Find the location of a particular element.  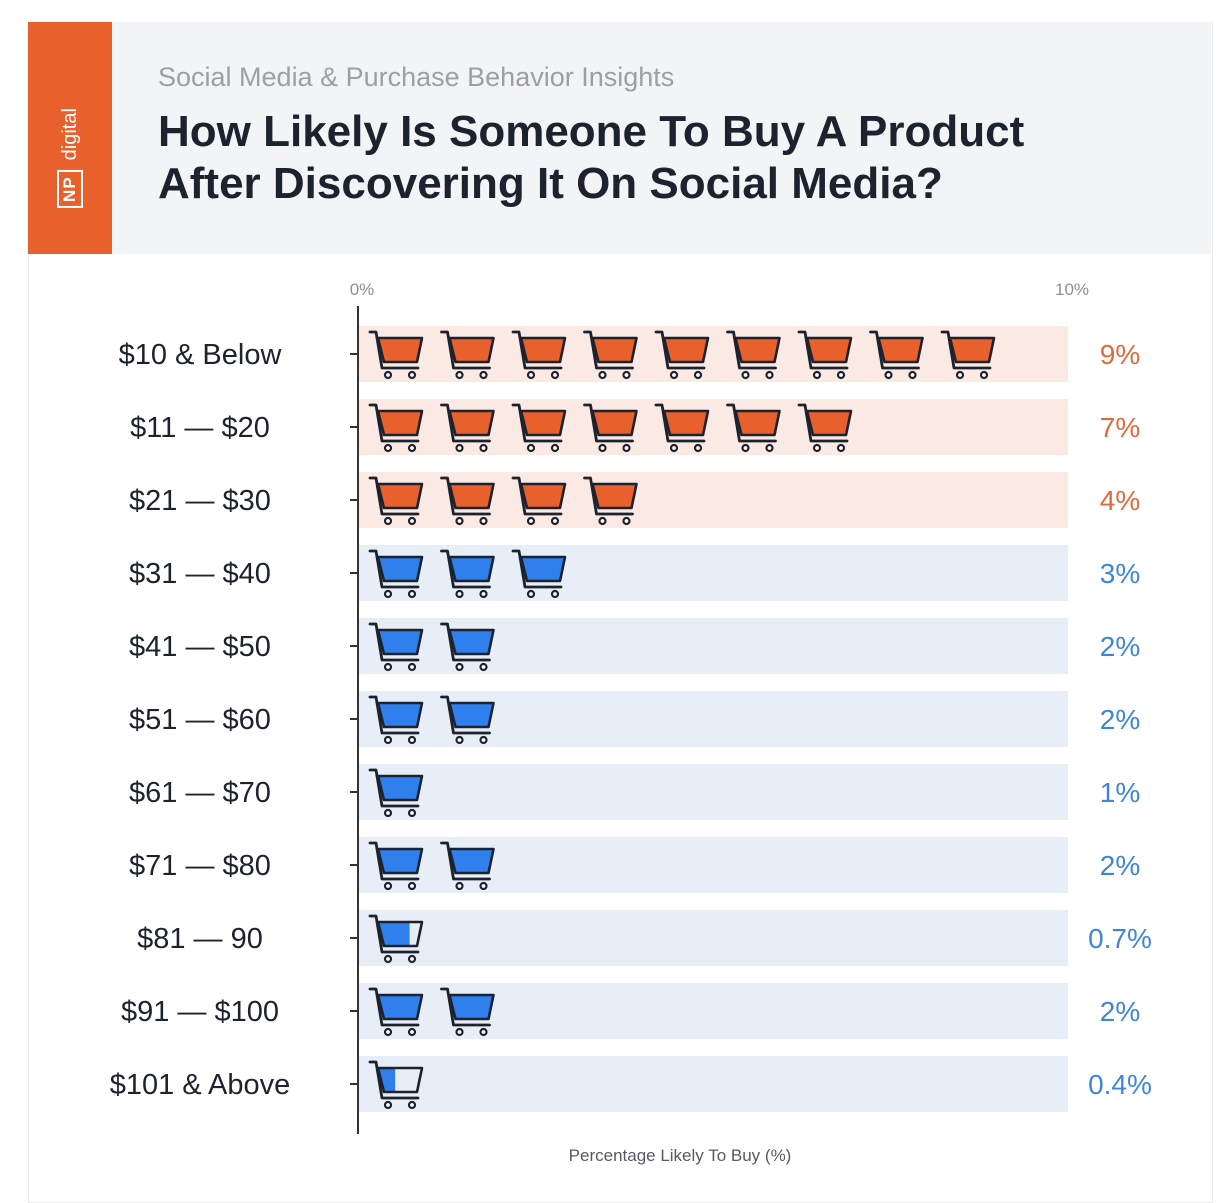

value-label: 0.4% is located at coordinates (1120, 1084).